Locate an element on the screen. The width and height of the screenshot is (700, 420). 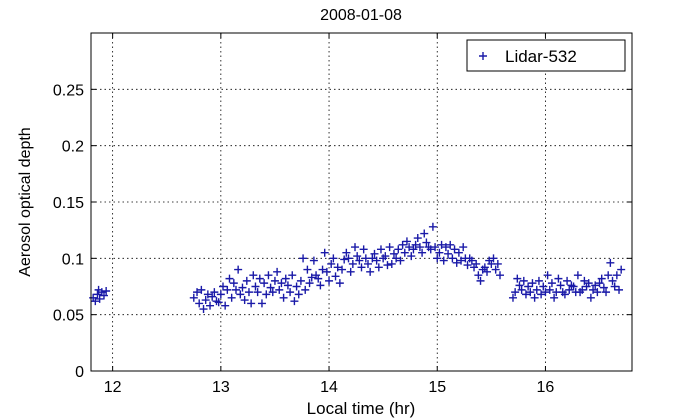
legend-label: Lidar-532 is located at coordinates (541, 56).